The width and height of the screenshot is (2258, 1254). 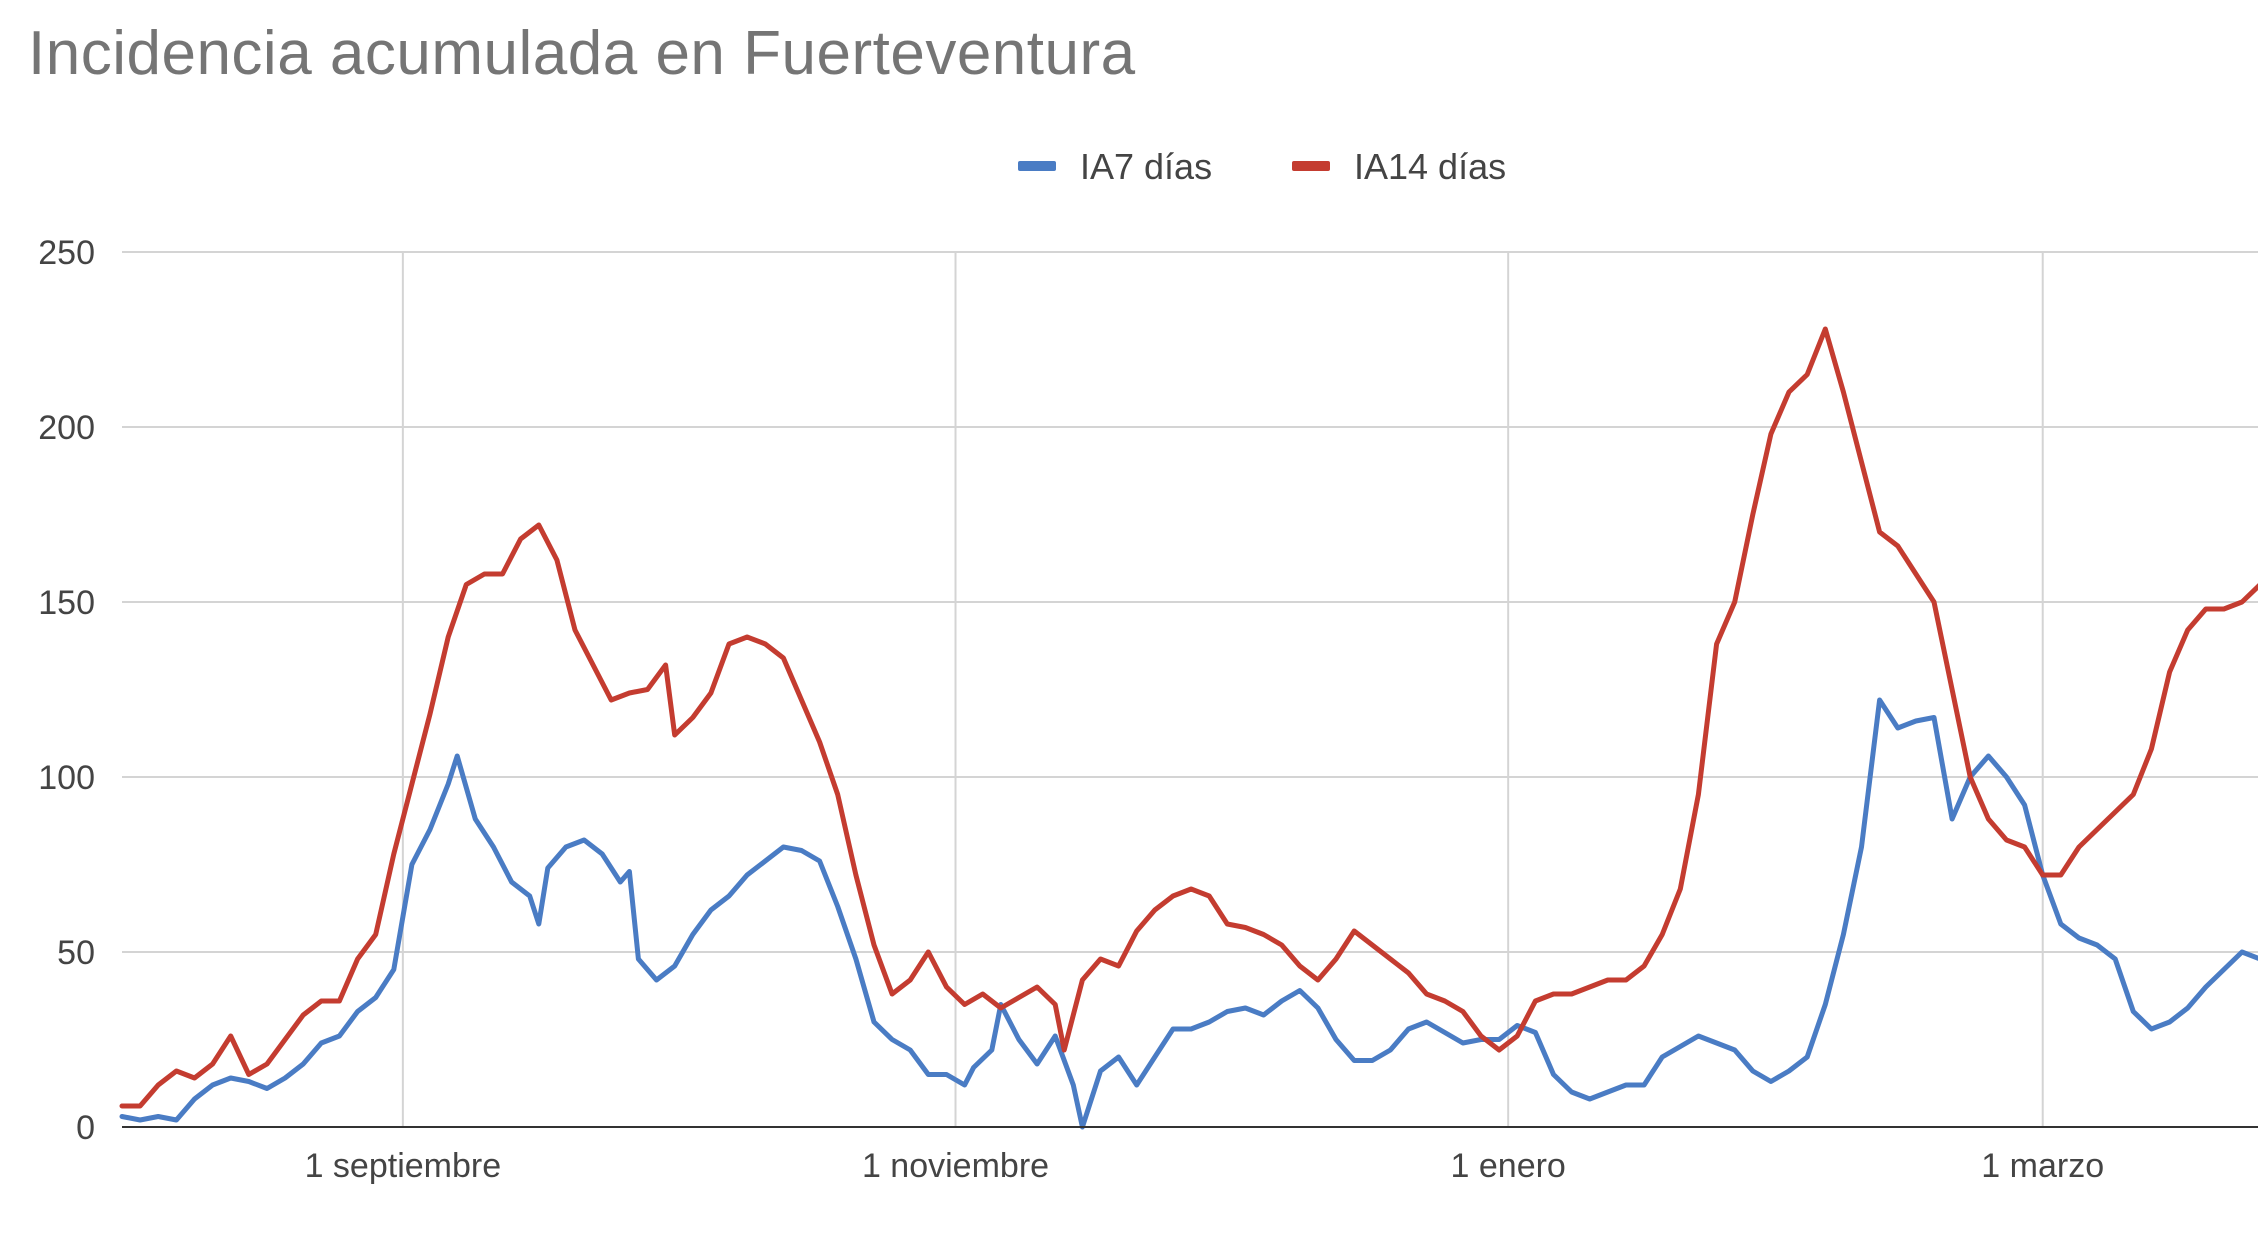 I want to click on y-tick-label: 200, so click(x=66, y=428).